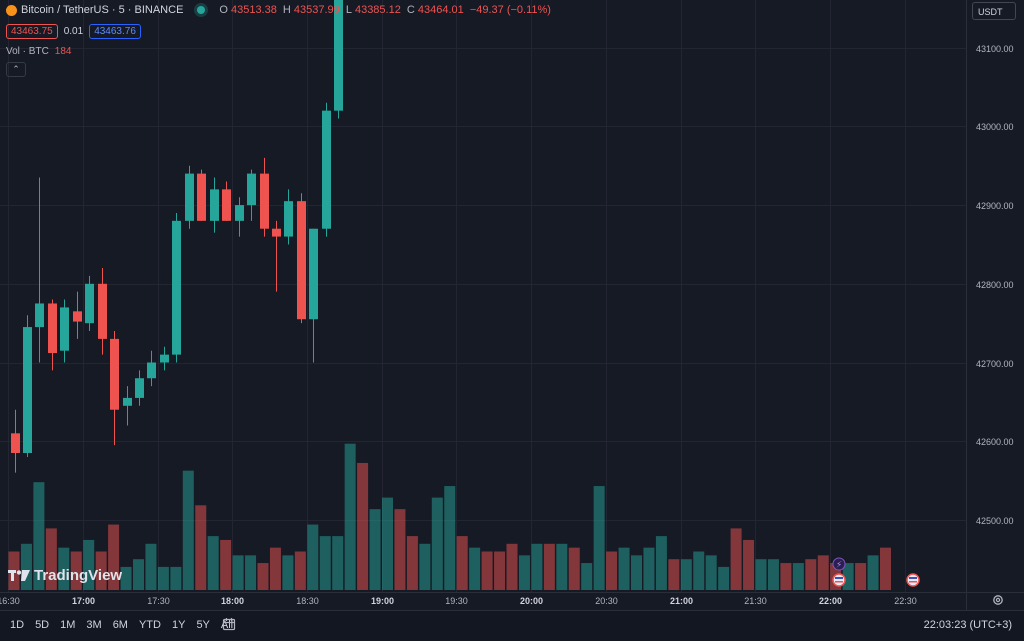 This screenshot has height=641, width=1024. What do you see at coordinates (905, 601) in the screenshot?
I see `time-tick-label: 22:30` at bounding box center [905, 601].